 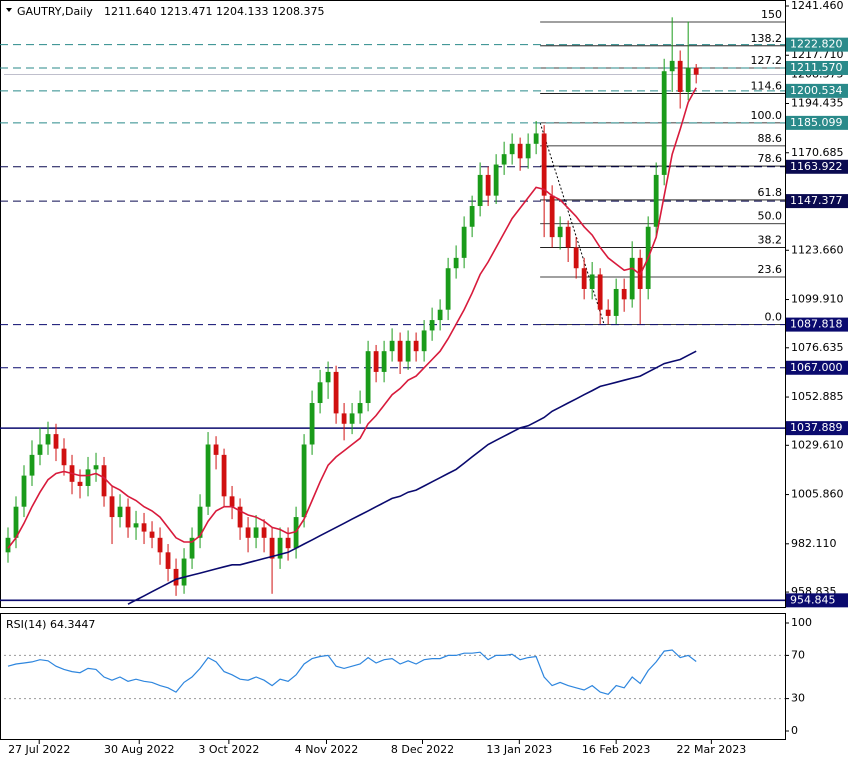 What do you see at coordinates (813, 599) in the screenshot?
I see `level-label: 954.845` at bounding box center [813, 599].